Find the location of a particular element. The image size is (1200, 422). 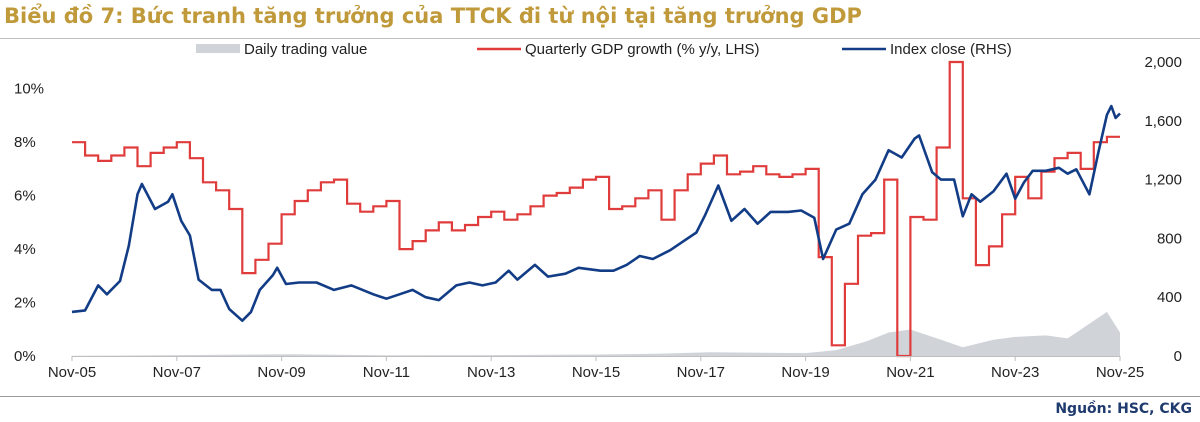

x-tick-label: Nov-13 is located at coordinates (491, 372).